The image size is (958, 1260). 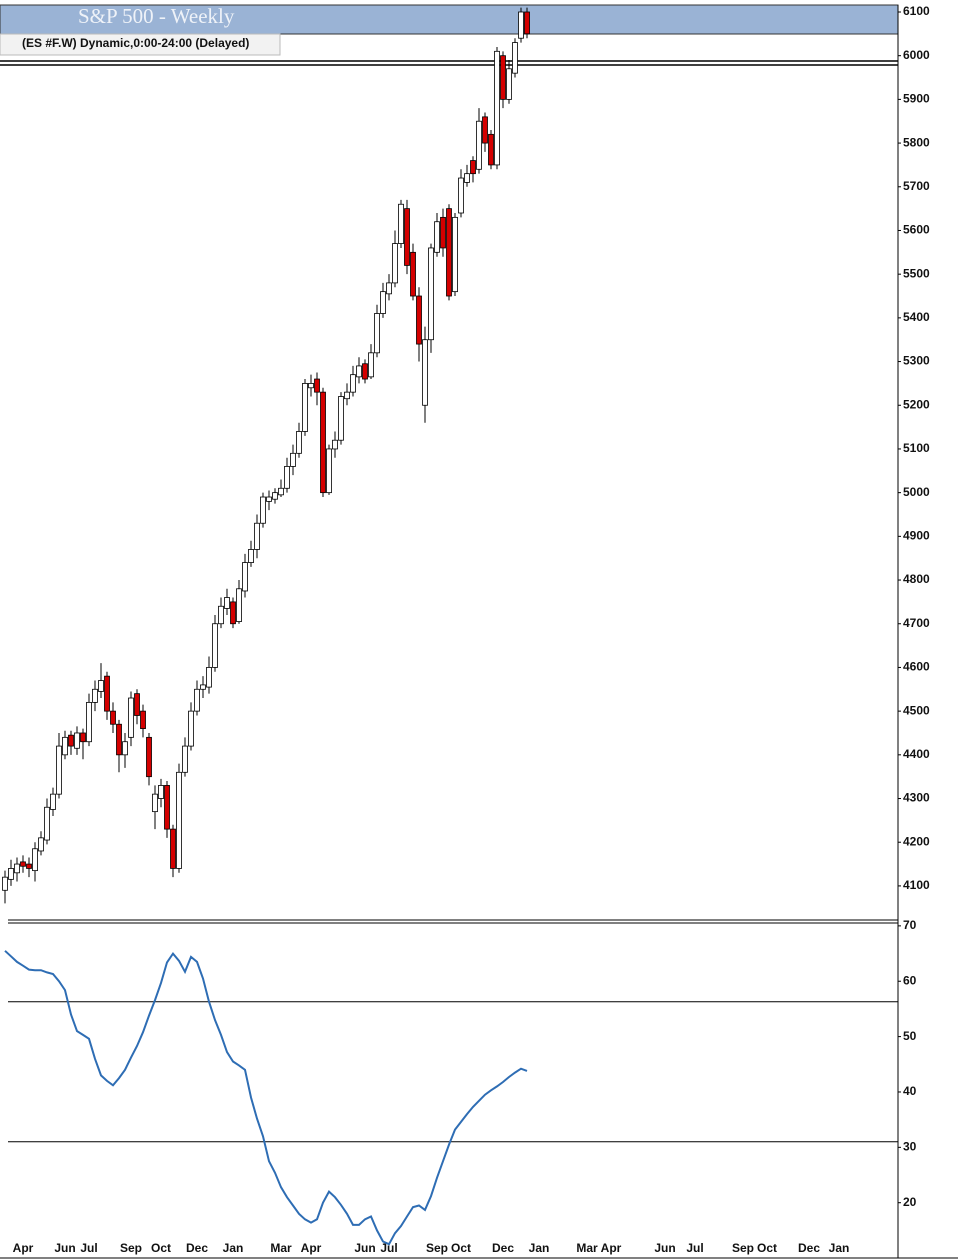 I want to click on y-tick-label: 4500, so click(x=916, y=710).